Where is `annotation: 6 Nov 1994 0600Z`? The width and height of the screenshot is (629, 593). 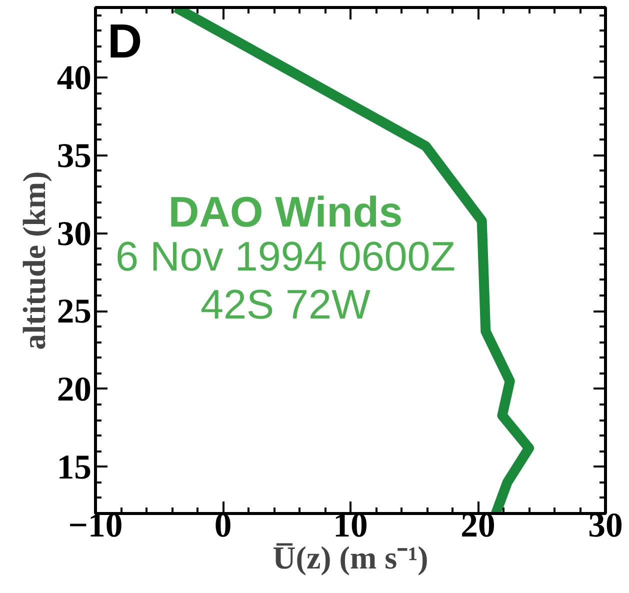
annotation: 6 Nov 1994 0600Z is located at coordinates (285, 257).